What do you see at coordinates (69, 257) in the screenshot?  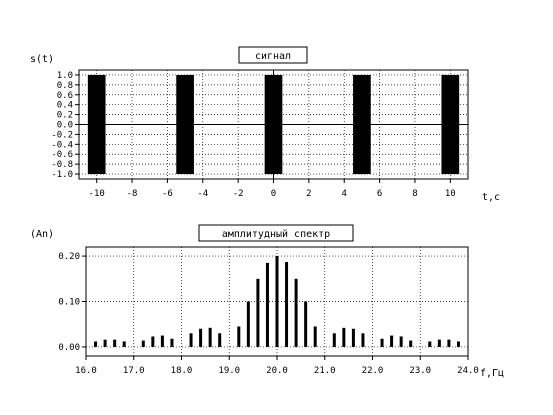 I see `spectrum-y-tick-label: 0.20` at bounding box center [69, 257].